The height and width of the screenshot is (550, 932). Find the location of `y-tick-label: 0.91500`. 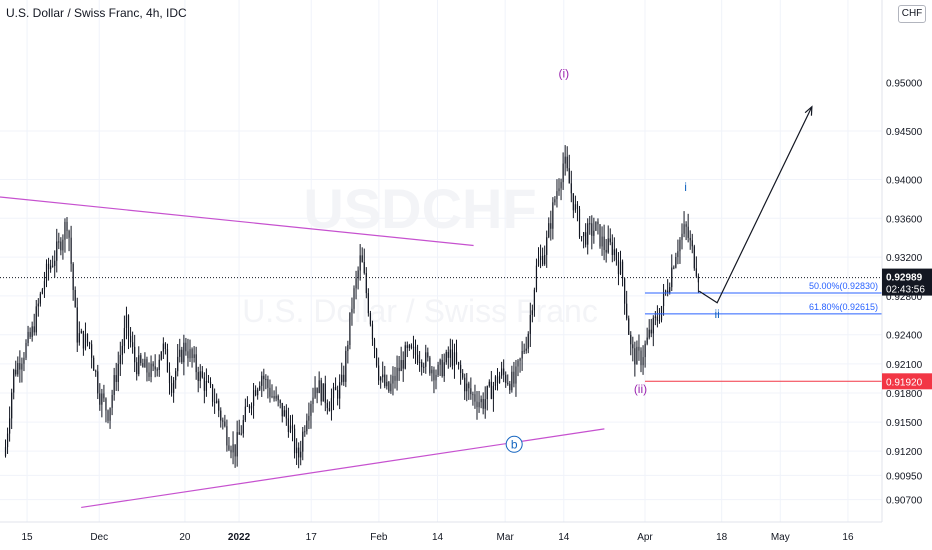

y-tick-label: 0.91500 is located at coordinates (904, 423).